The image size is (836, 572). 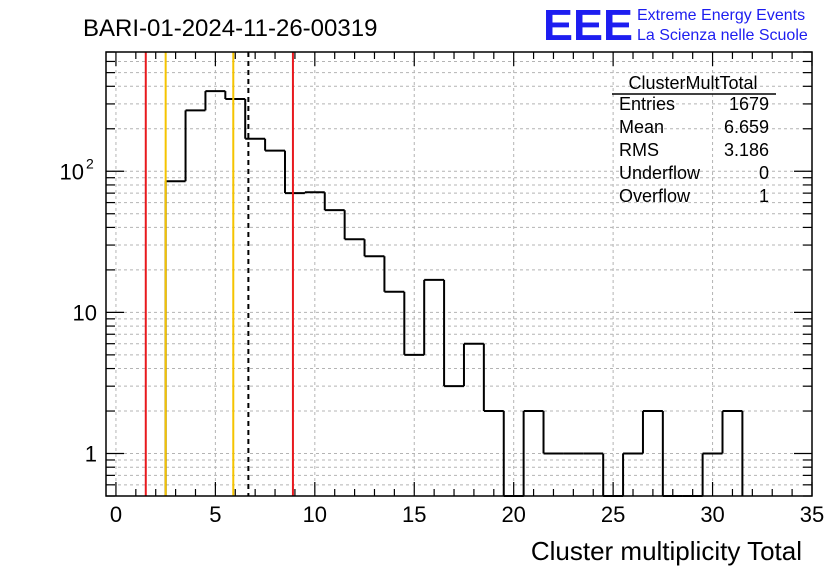 I want to click on x-tick-label: 35, so click(x=812, y=514).